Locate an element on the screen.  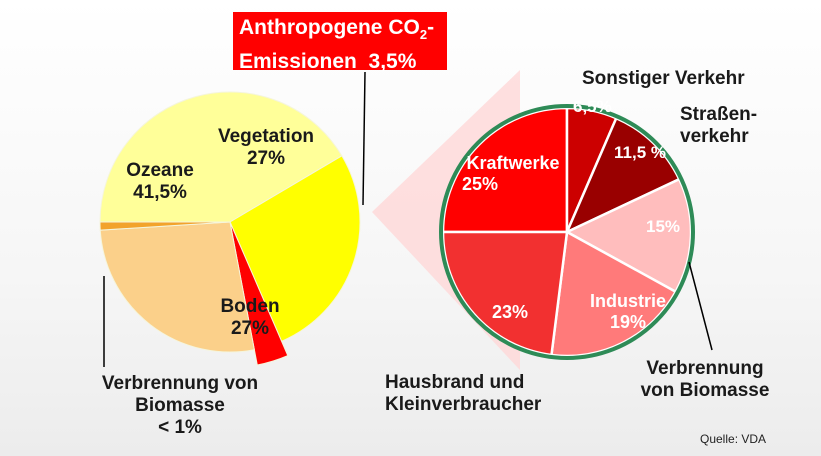
biomasse-right-label: Verbrennung von Biomasse is located at coordinates (705, 380).